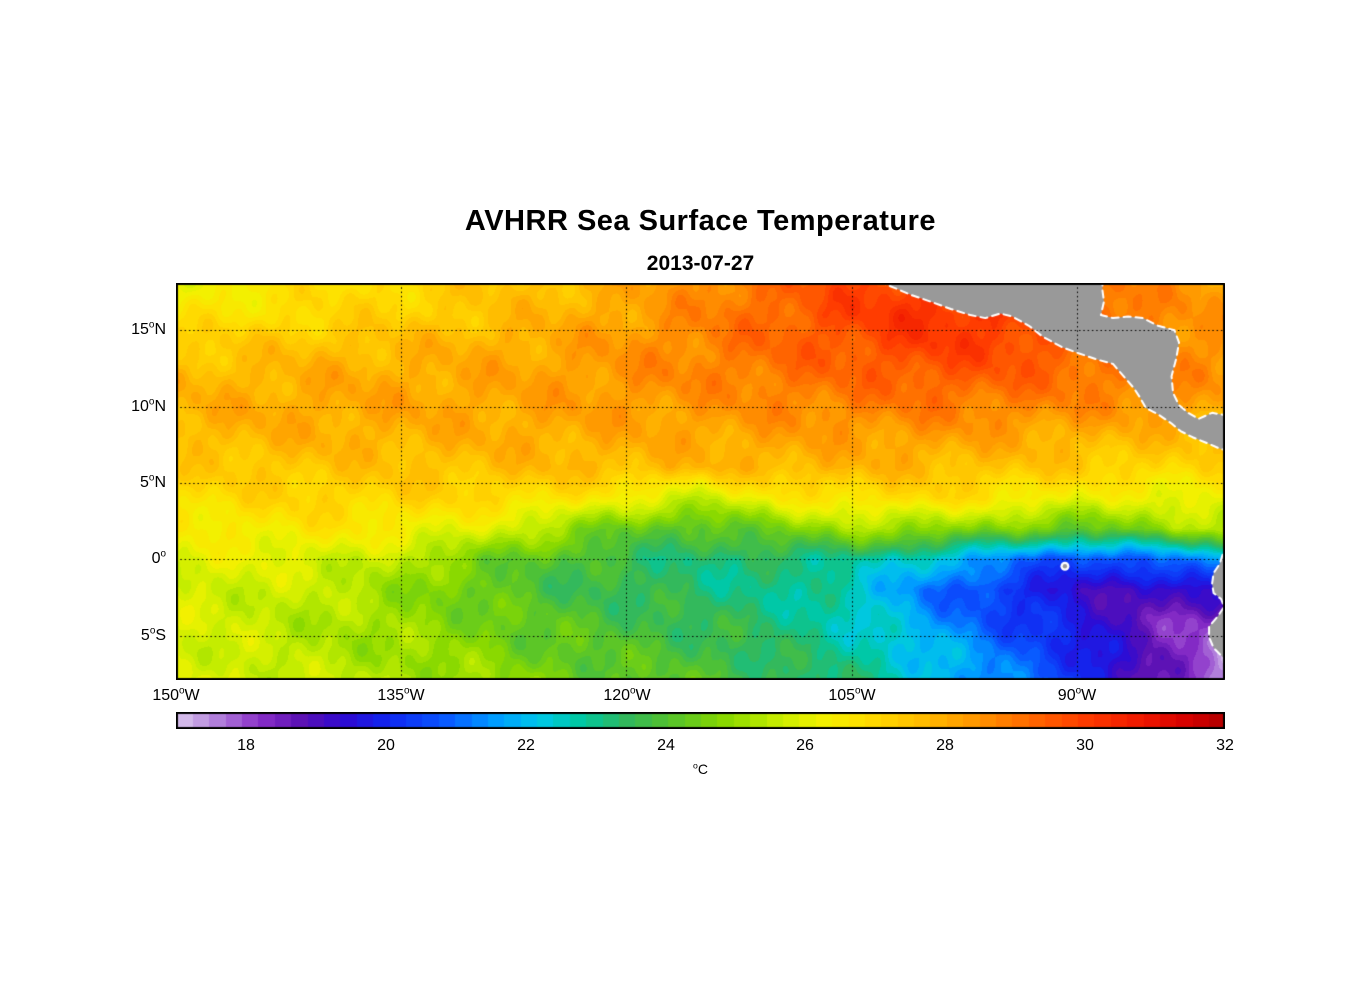 The height and width of the screenshot is (1000, 1356). I want to click on x-tick-120w: 120oW, so click(627, 694).